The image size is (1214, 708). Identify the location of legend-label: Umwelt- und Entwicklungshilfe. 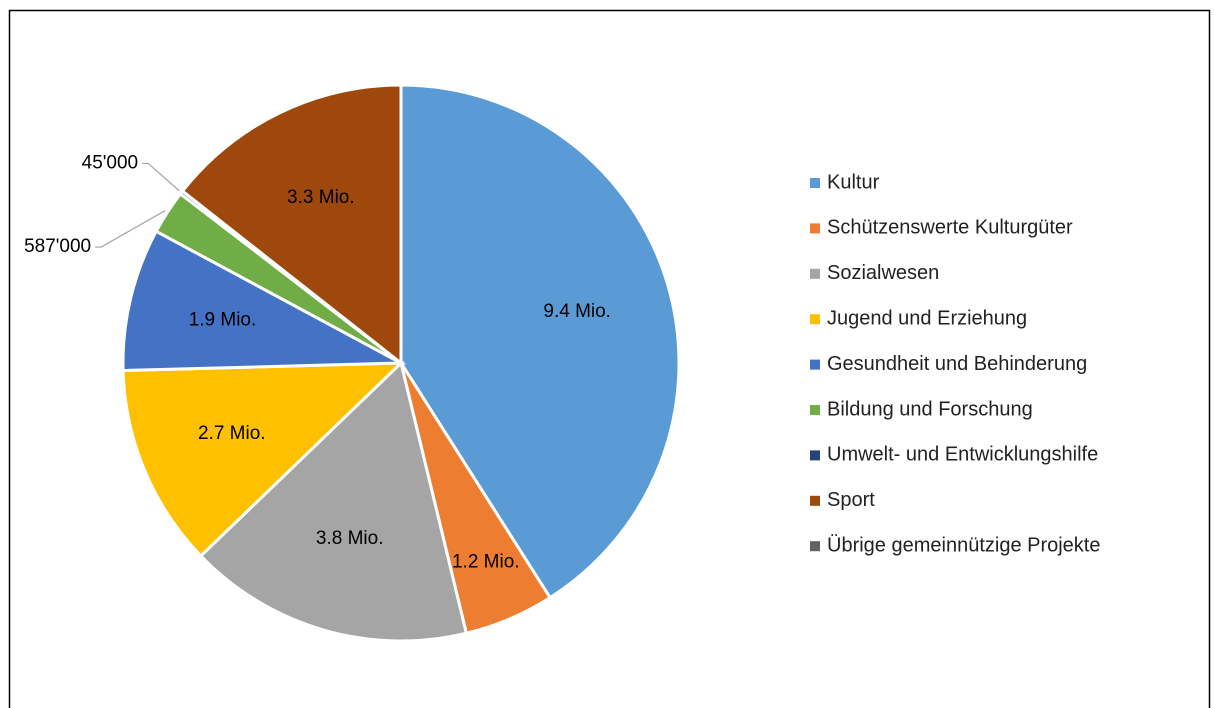
(962, 455).